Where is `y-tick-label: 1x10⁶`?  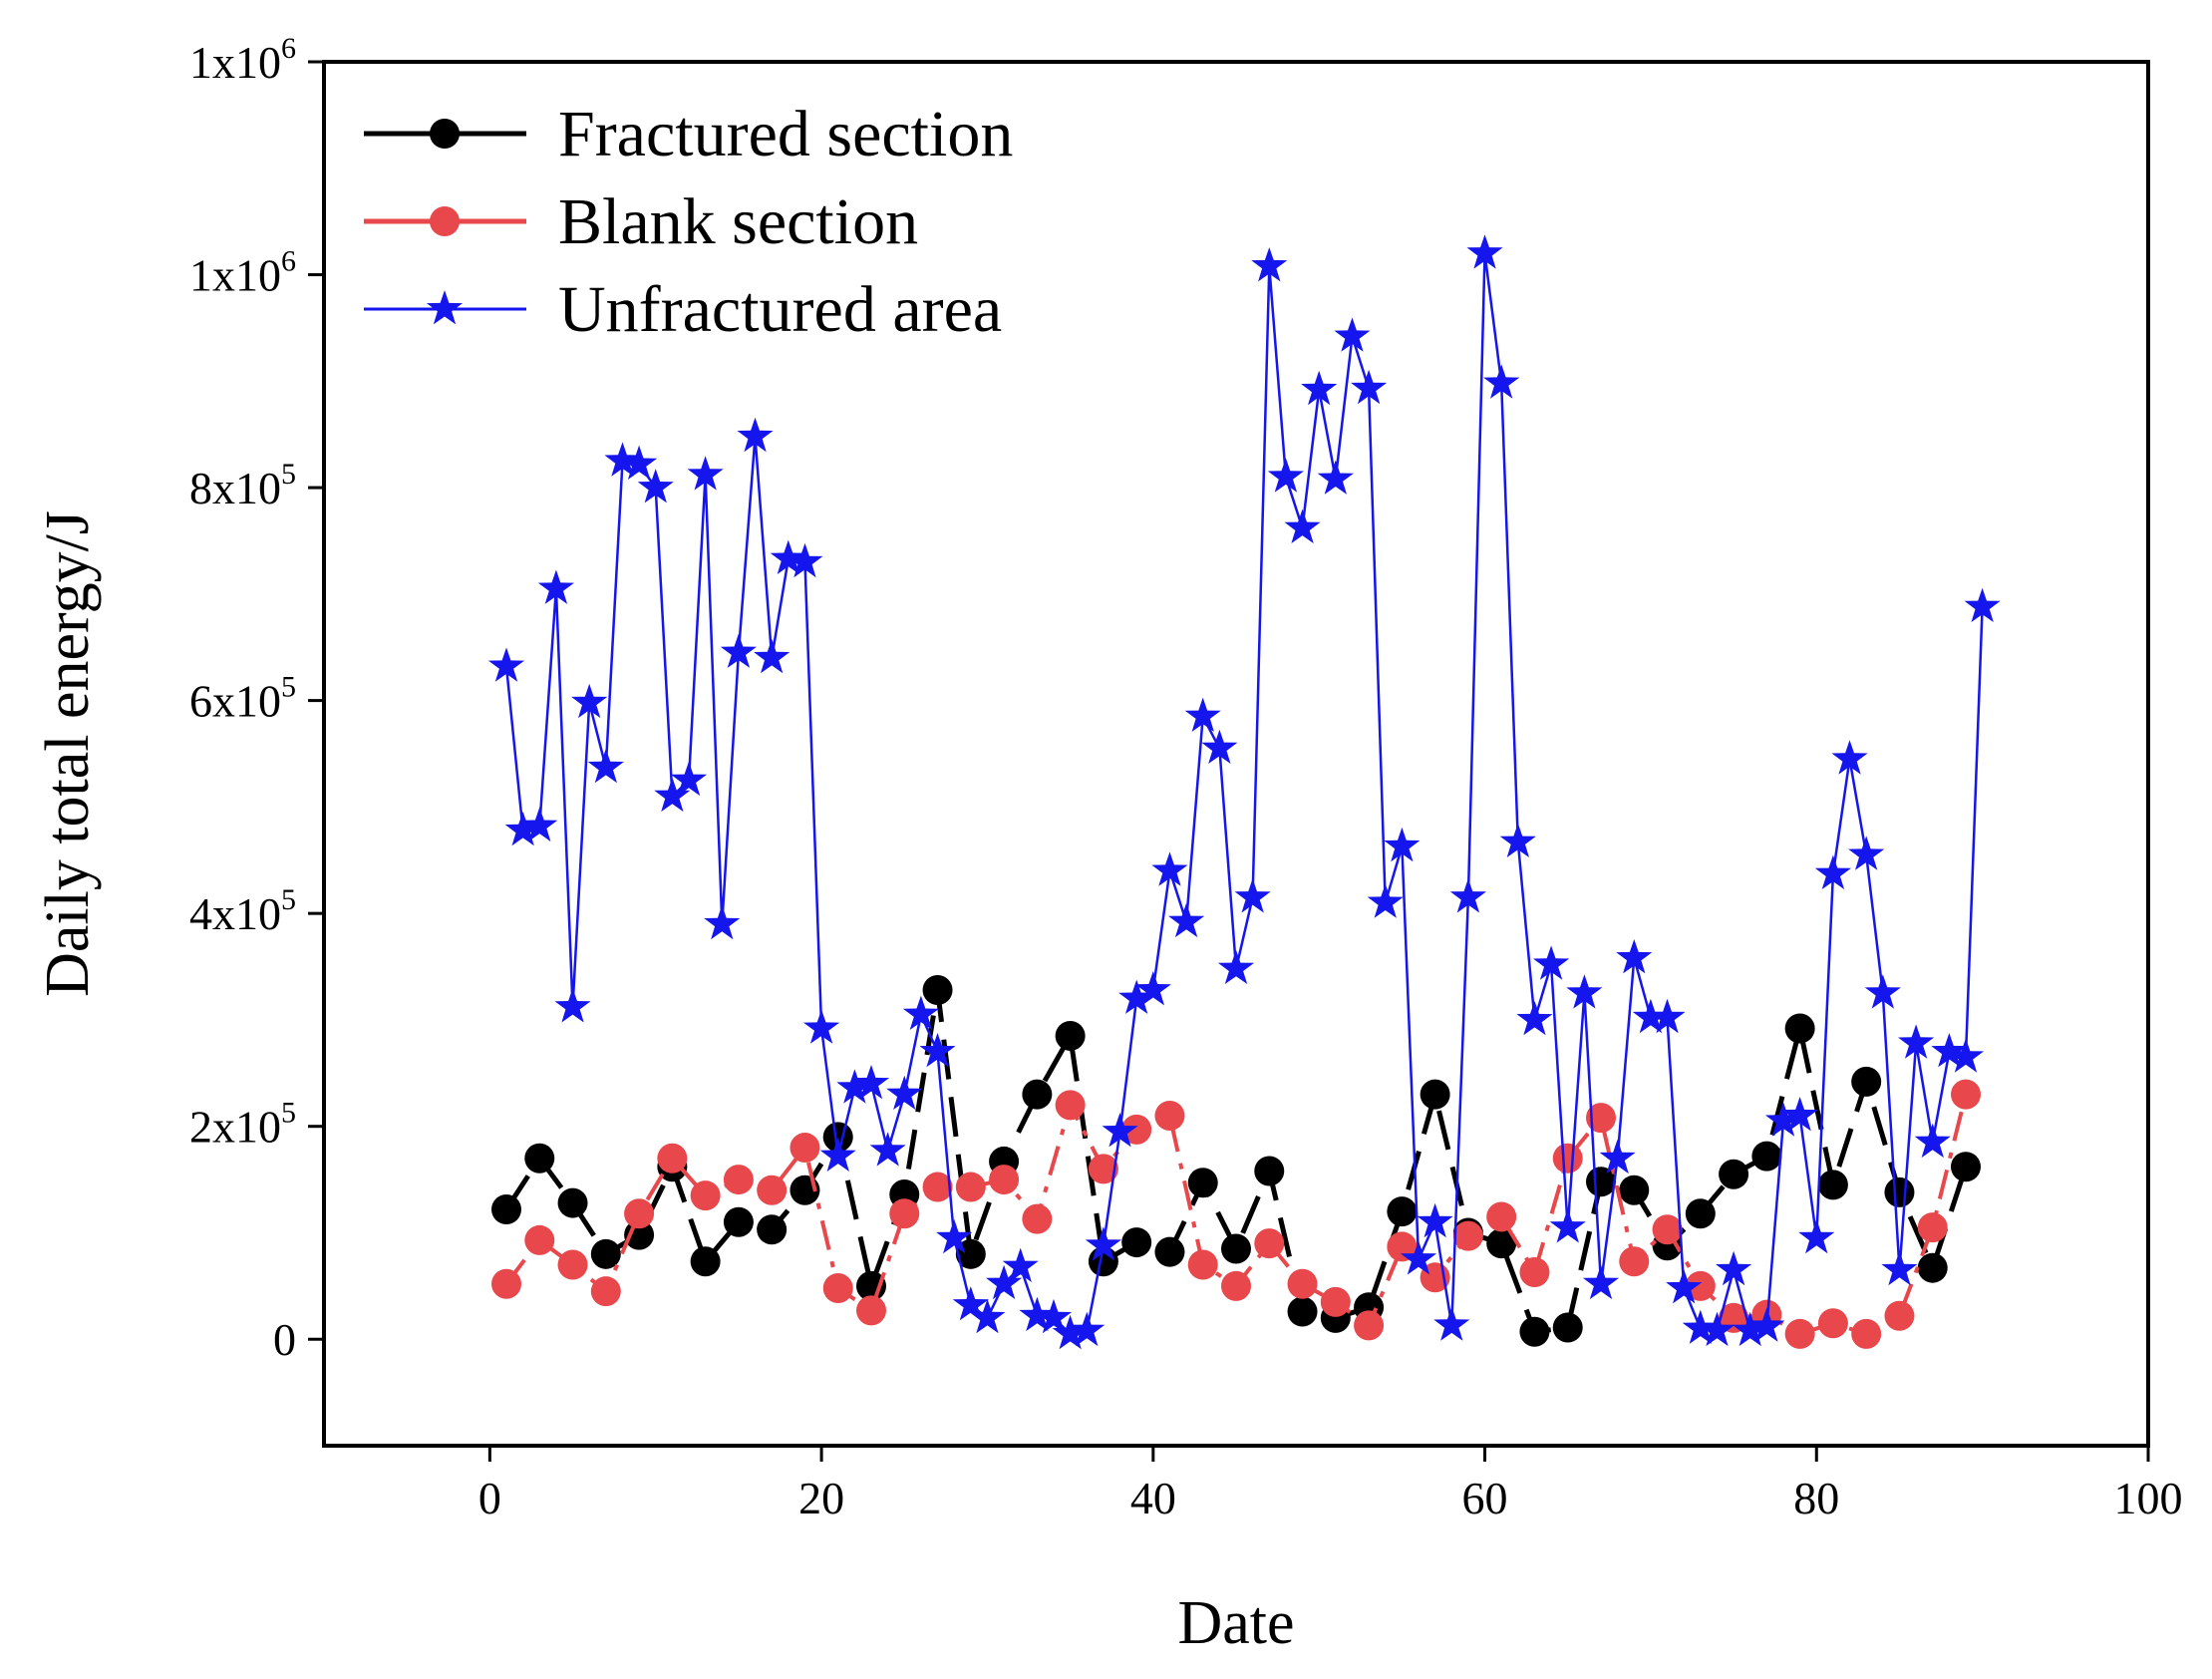 y-tick-label: 1x10⁶ is located at coordinates (242, 60).